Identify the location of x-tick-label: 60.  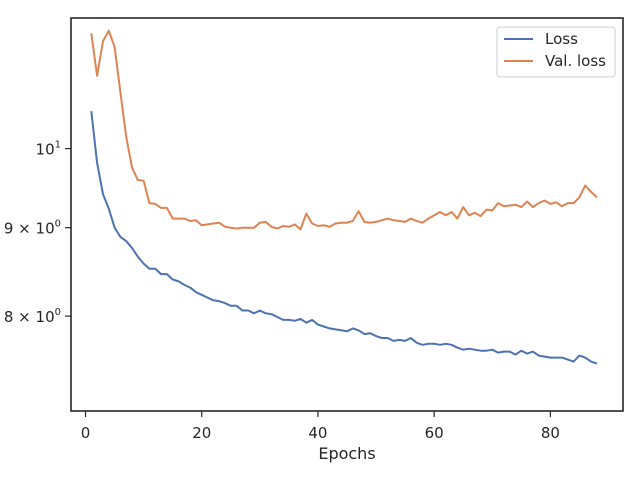
(434, 433).